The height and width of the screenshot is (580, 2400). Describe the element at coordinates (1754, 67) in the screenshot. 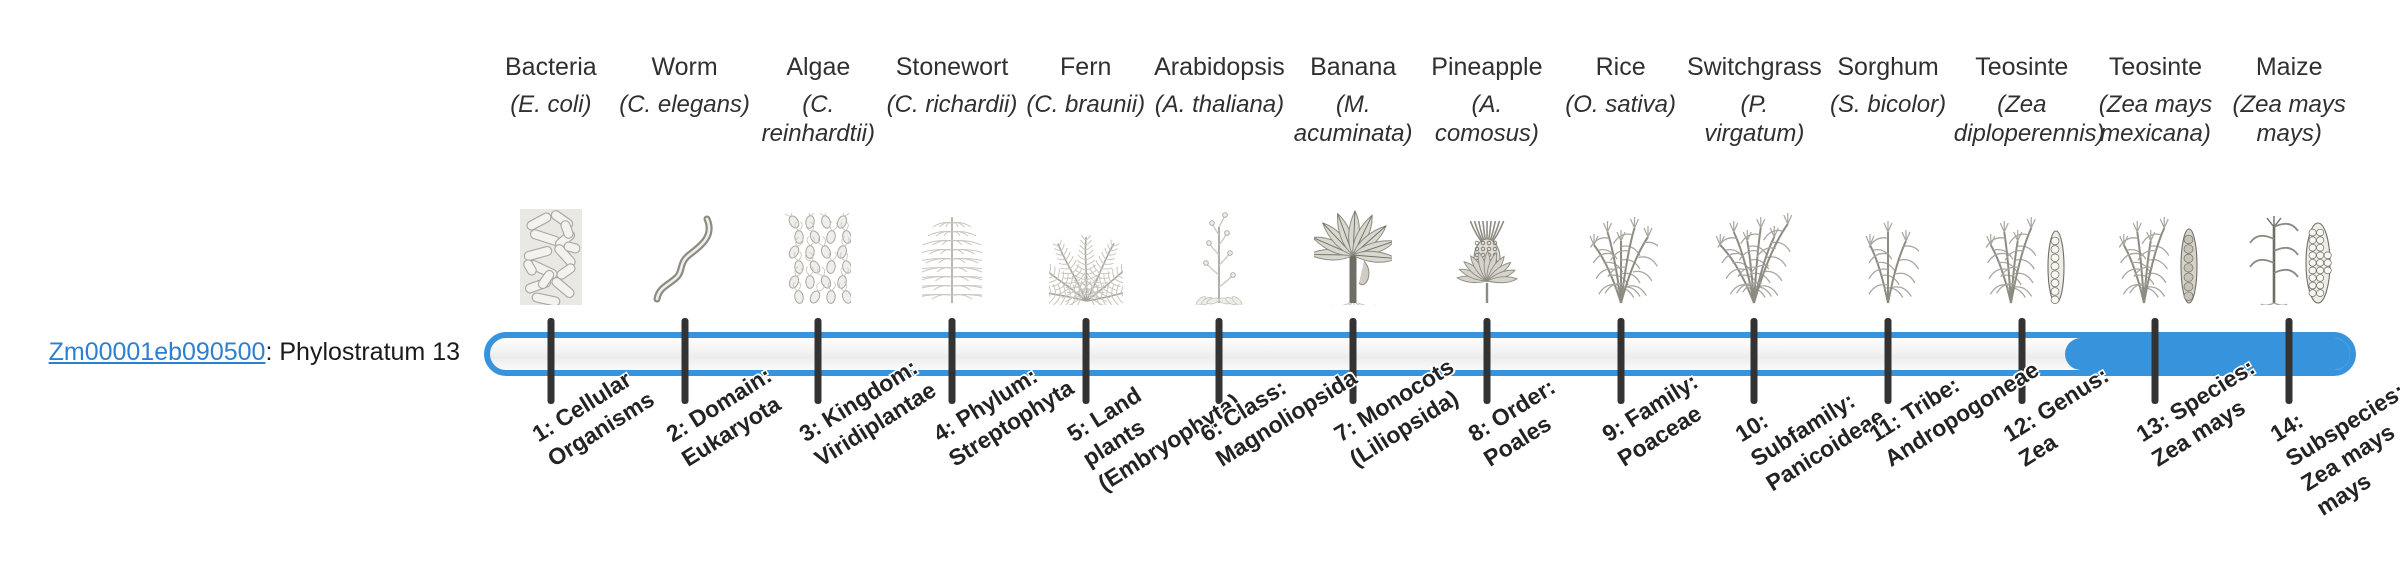

I see `species-common-name: Switchgrass` at that location.